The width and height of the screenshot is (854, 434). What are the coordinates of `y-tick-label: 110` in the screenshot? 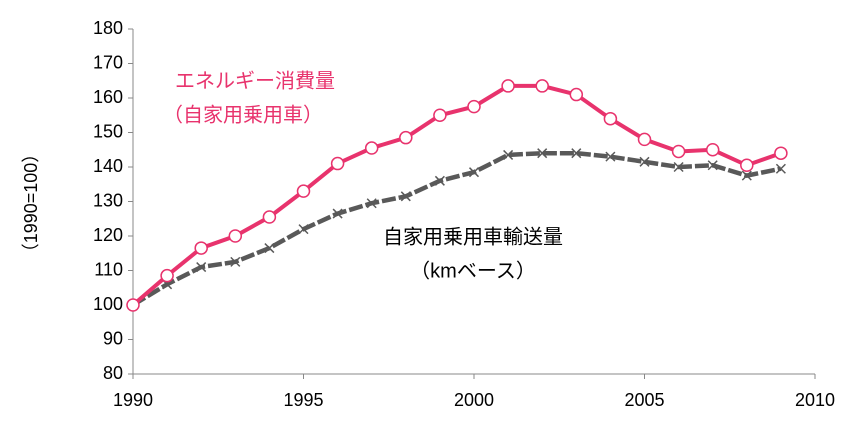 It's located at (108, 269).